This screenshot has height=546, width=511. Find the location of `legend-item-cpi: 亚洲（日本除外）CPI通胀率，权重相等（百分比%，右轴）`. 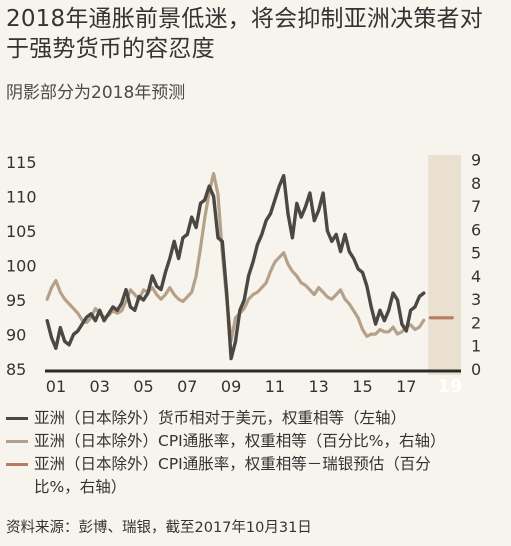

legend-item-cpi: 亚洲（日本除外）CPI通胀率，权重相等（百分比%，右轴） is located at coordinates (256, 441).